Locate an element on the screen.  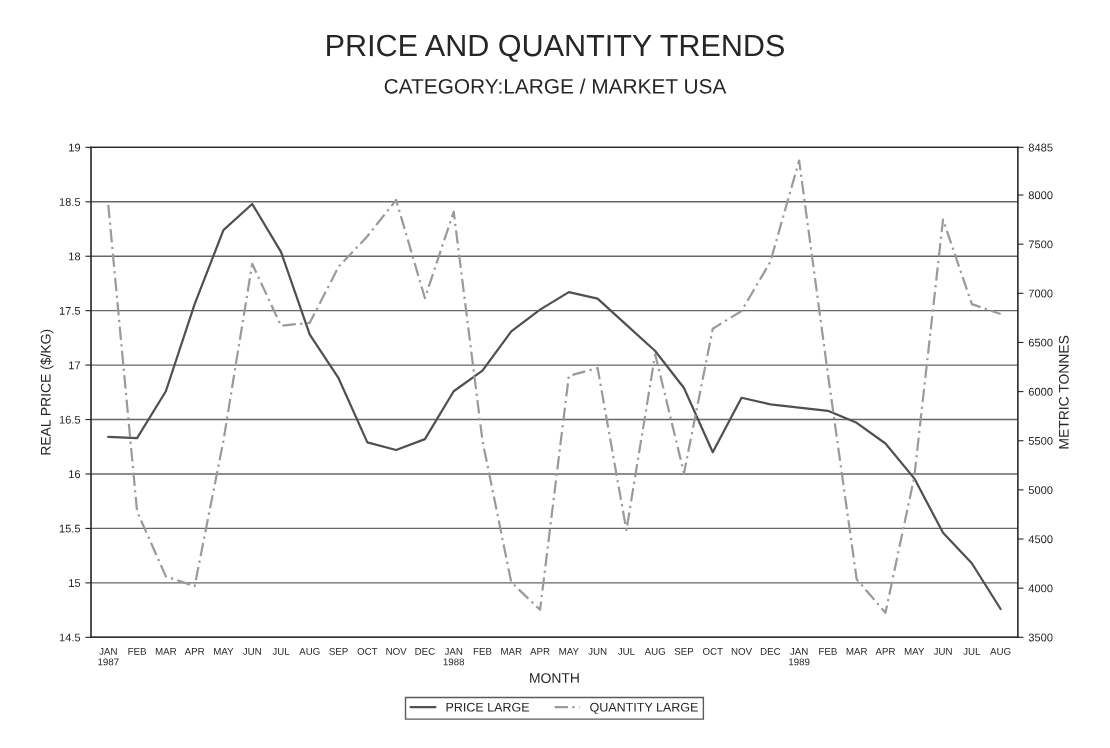
y-tick-label: 18.5 is located at coordinates (70, 202).